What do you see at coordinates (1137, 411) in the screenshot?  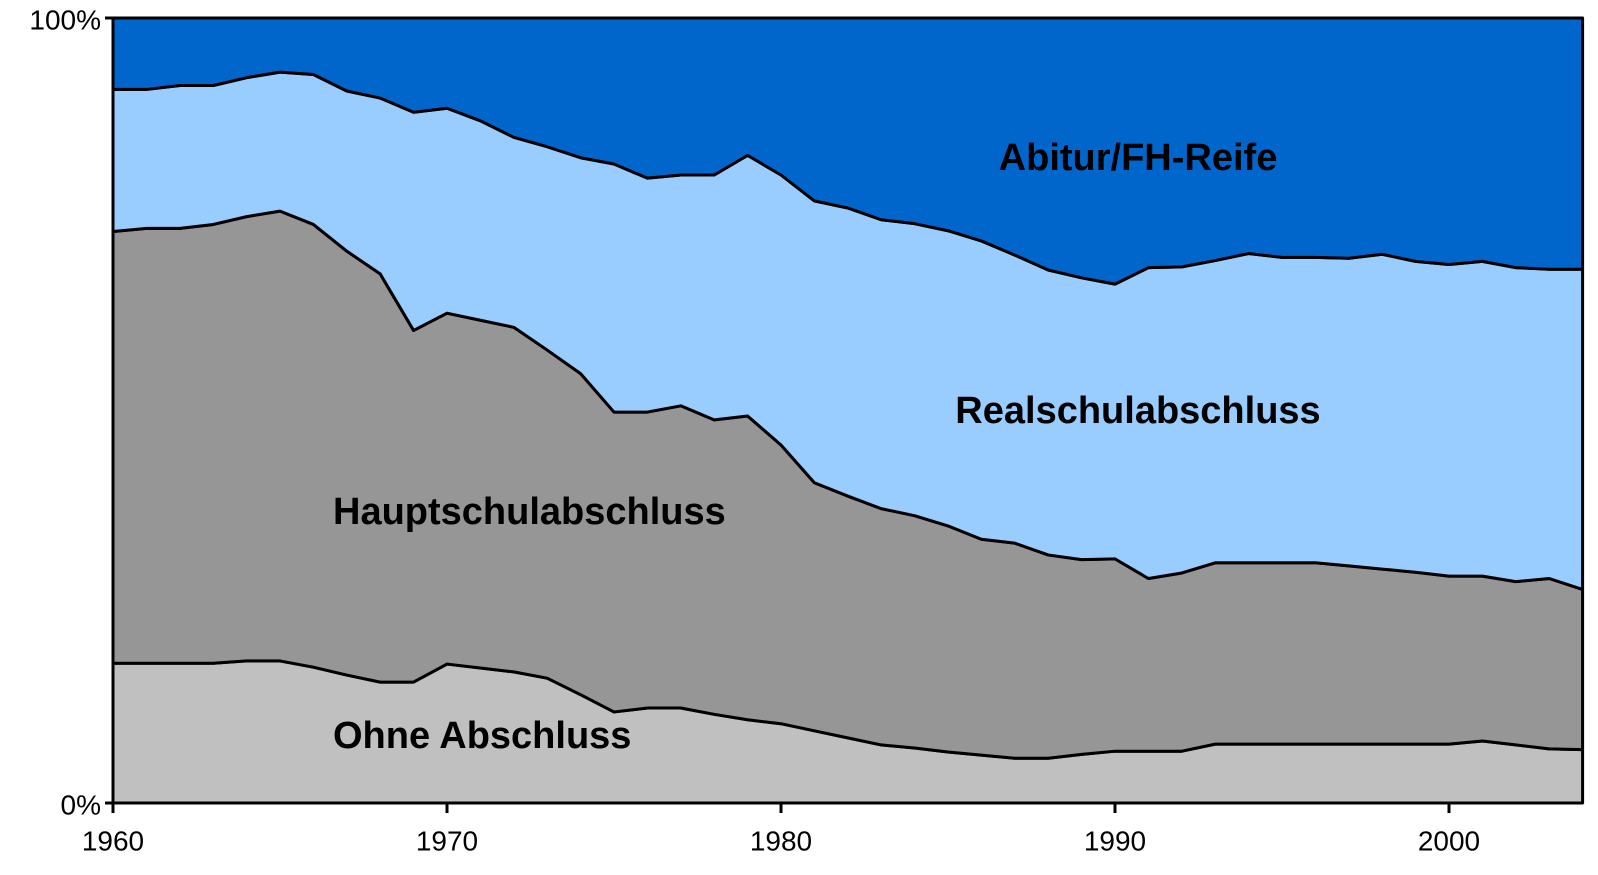 I see `series-label: Realschulabschluss` at bounding box center [1137, 411].